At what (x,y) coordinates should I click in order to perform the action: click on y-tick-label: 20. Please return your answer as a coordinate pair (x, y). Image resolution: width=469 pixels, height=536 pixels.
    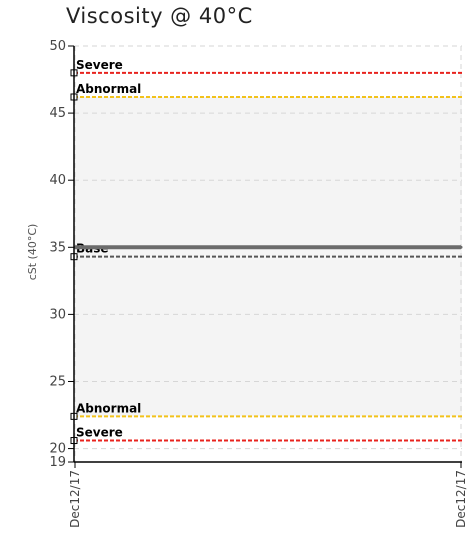
    Looking at the image, I should click on (57, 449).